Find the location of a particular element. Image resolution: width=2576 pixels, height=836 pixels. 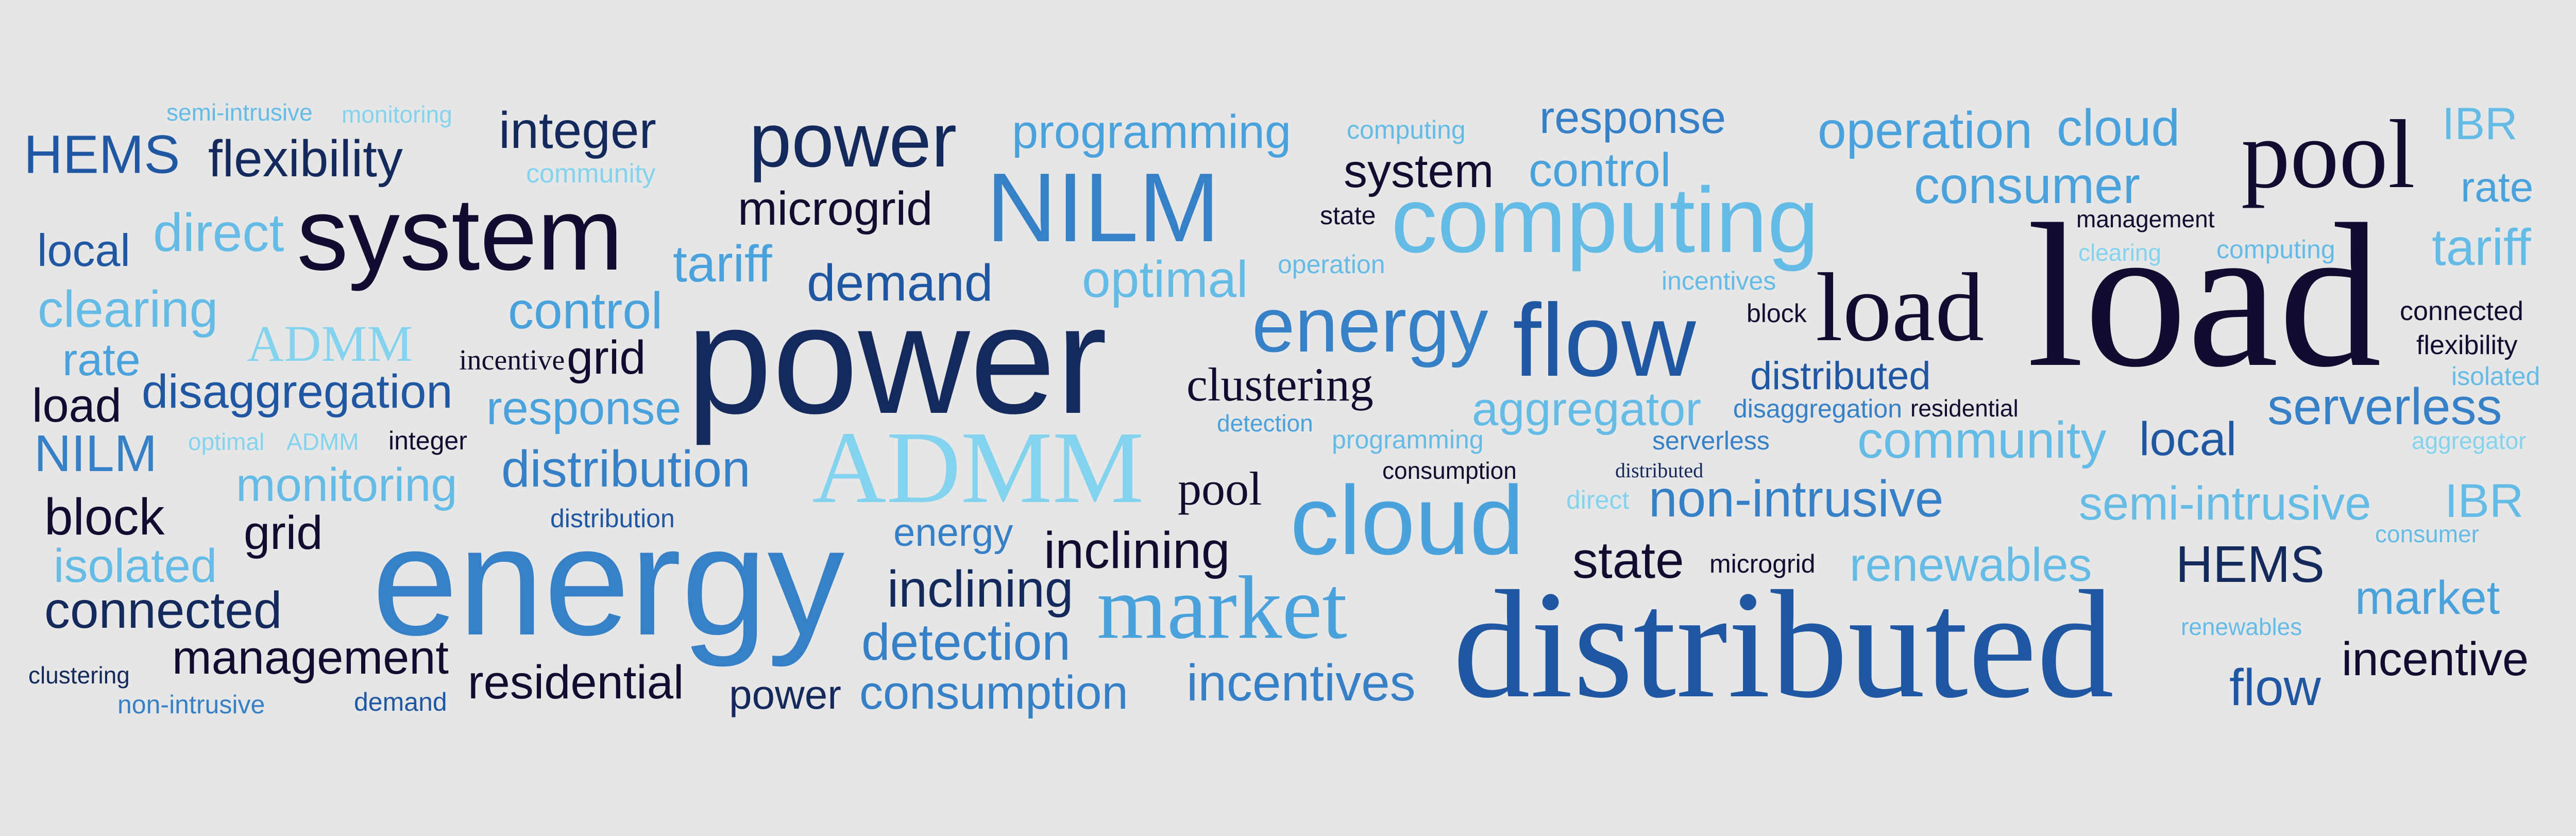

word-renewables-1: renewables is located at coordinates (1971, 565).